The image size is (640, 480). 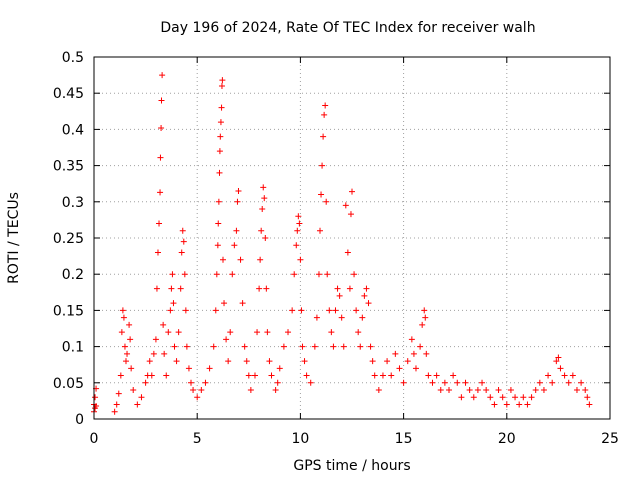 I want to click on y-tick-label: 0.1, so click(x=73, y=348).